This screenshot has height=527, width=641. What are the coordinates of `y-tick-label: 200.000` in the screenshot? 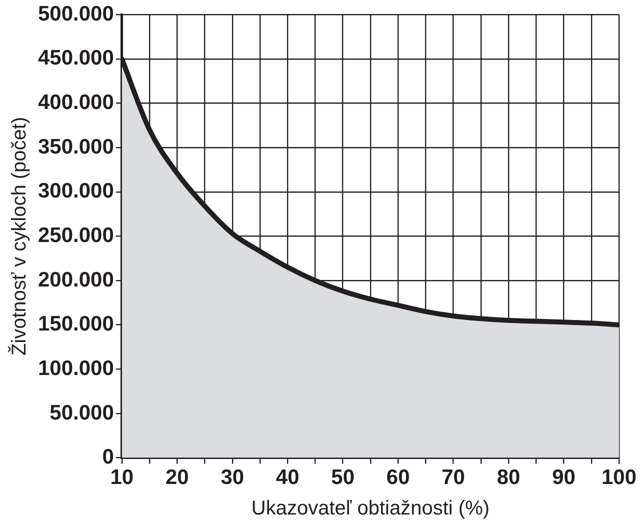 It's located at (76, 280).